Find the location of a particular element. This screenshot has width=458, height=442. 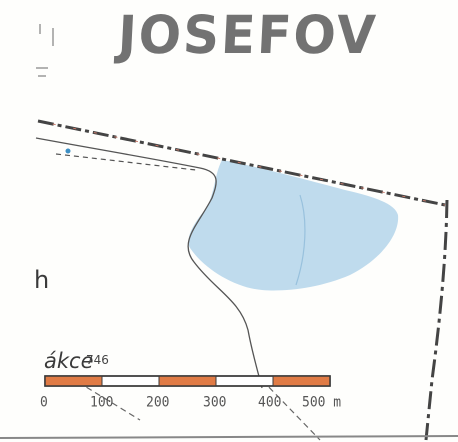

corner-marks is located at coordinates (45, 50).